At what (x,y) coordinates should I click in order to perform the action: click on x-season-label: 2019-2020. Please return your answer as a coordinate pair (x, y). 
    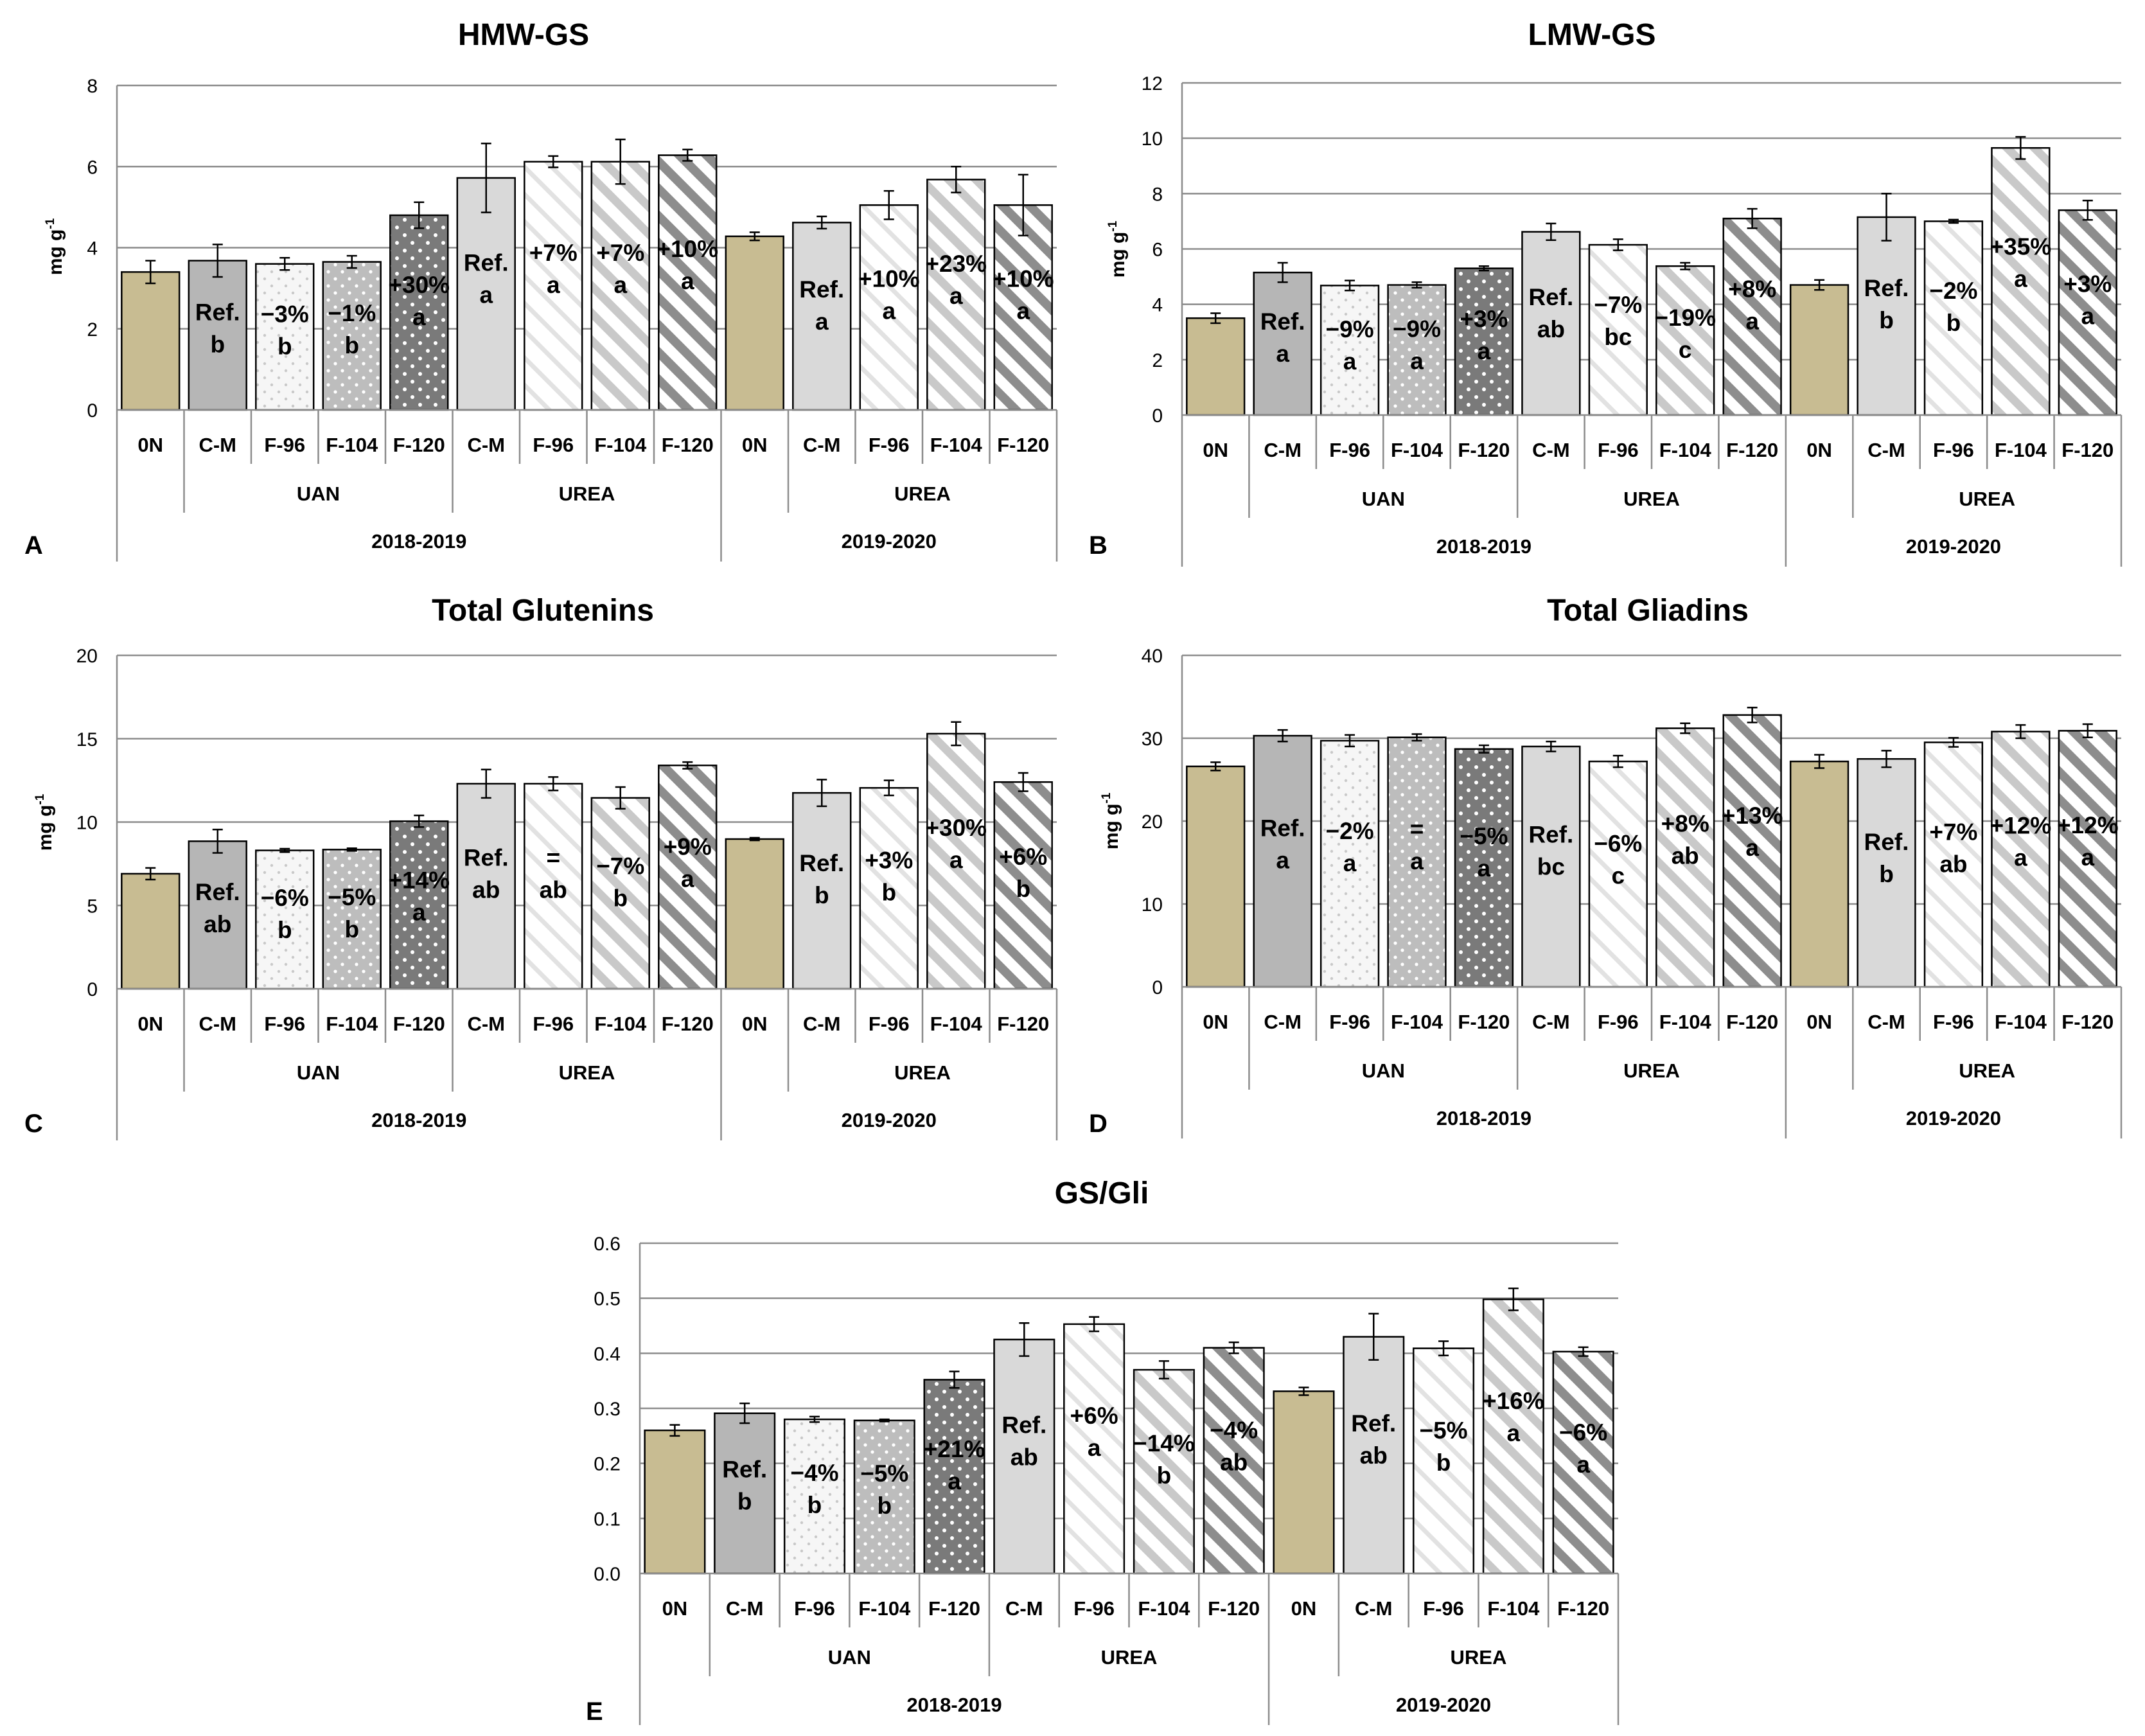
    Looking at the image, I should click on (1953, 546).